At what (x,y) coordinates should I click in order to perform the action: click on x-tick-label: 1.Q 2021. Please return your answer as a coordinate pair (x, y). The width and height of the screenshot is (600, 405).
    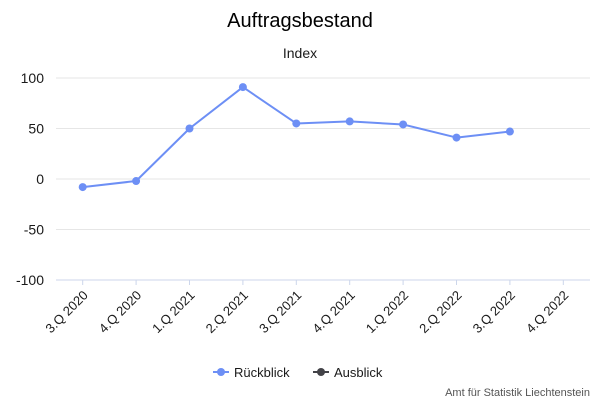
    Looking at the image, I should click on (173, 312).